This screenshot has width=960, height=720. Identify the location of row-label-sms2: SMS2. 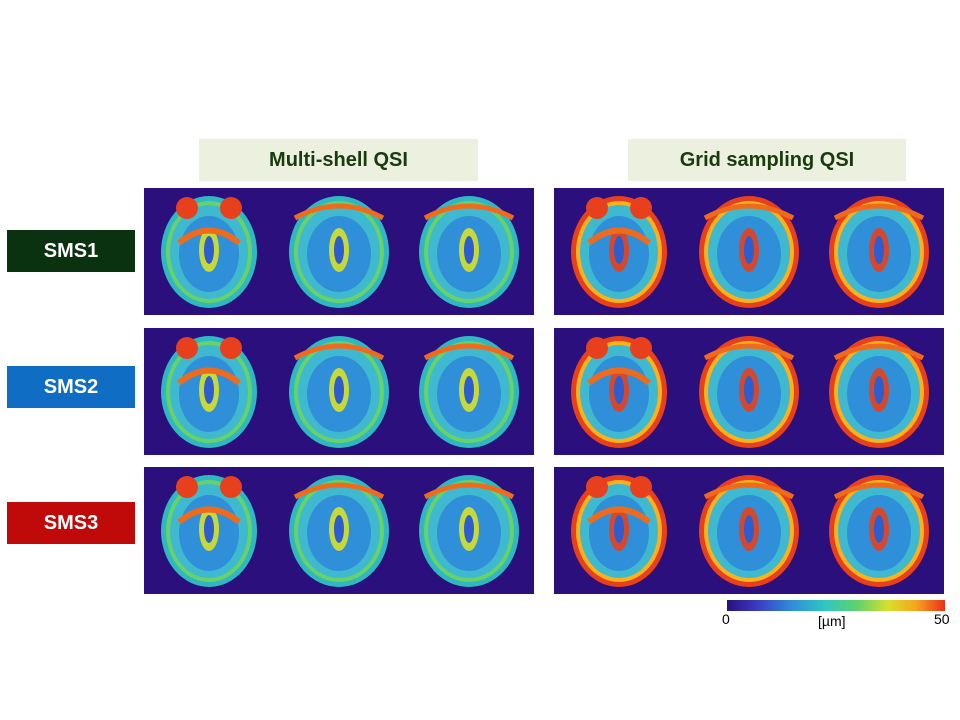
(71, 387).